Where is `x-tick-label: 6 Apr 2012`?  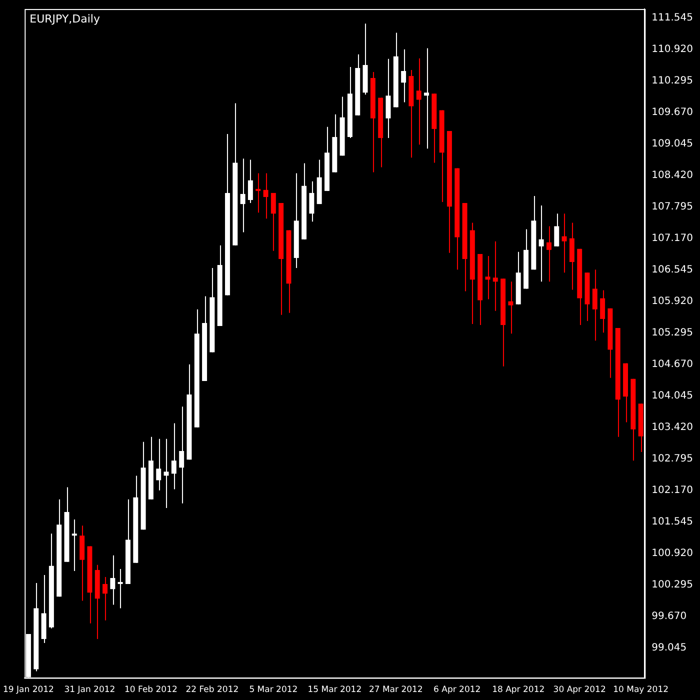 x-tick-label: 6 Apr 2012 is located at coordinates (457, 690).